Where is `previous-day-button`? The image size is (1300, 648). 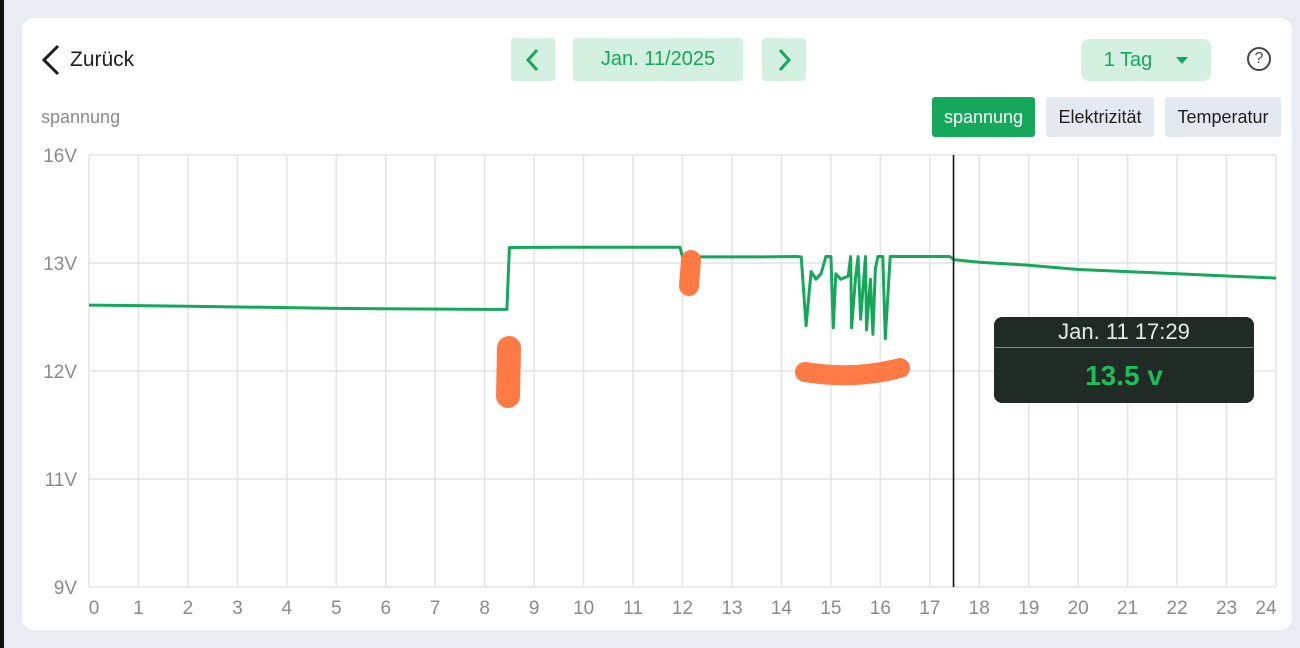
previous-day-button is located at coordinates (533, 59).